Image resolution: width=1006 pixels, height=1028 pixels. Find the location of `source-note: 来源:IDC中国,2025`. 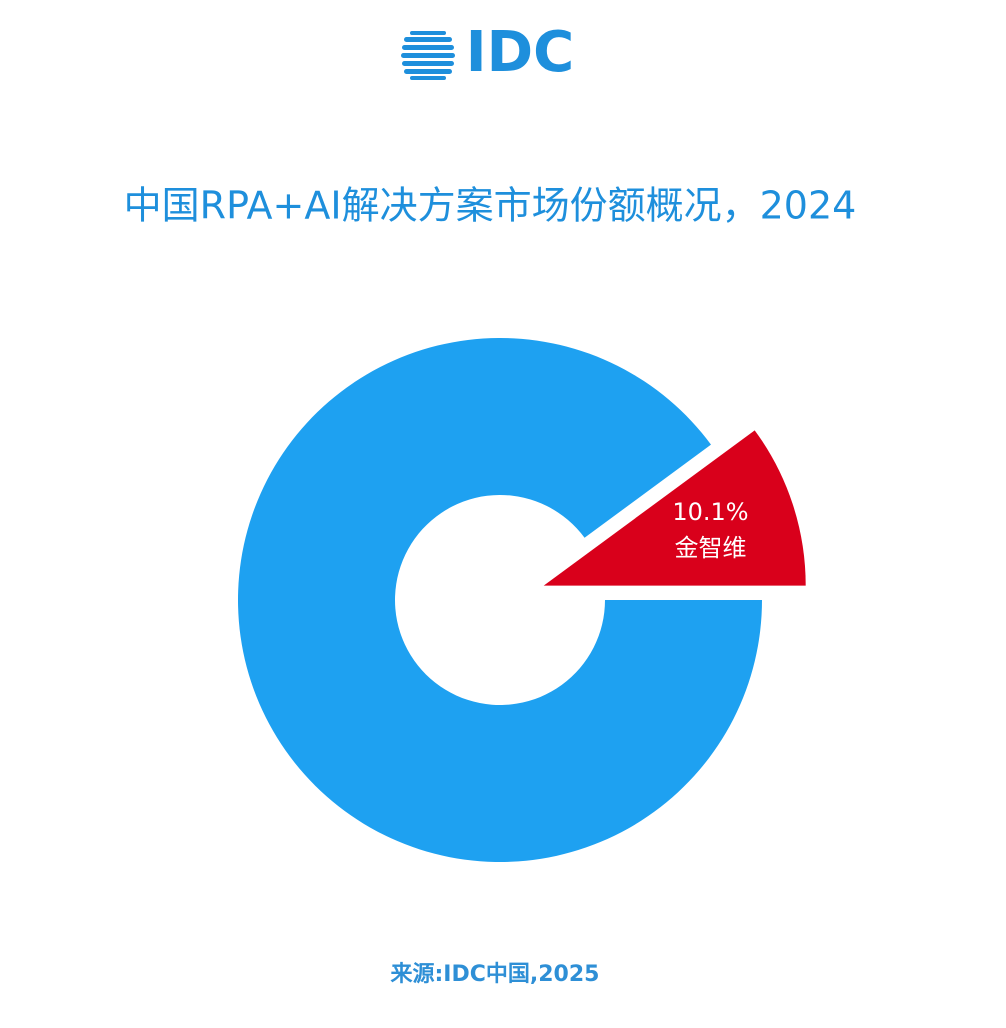

source-note: 来源:IDC中国,2025 is located at coordinates (495, 974).